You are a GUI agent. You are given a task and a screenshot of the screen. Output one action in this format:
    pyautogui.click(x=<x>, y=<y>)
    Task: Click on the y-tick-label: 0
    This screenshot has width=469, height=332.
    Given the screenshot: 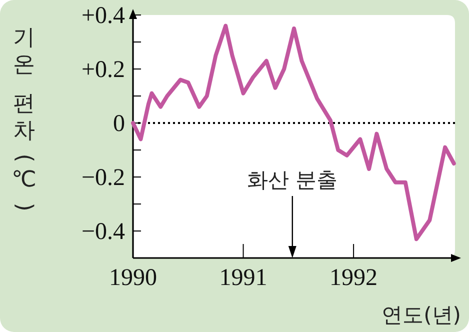 What is the action you would take?
    pyautogui.click(x=119, y=124)
    